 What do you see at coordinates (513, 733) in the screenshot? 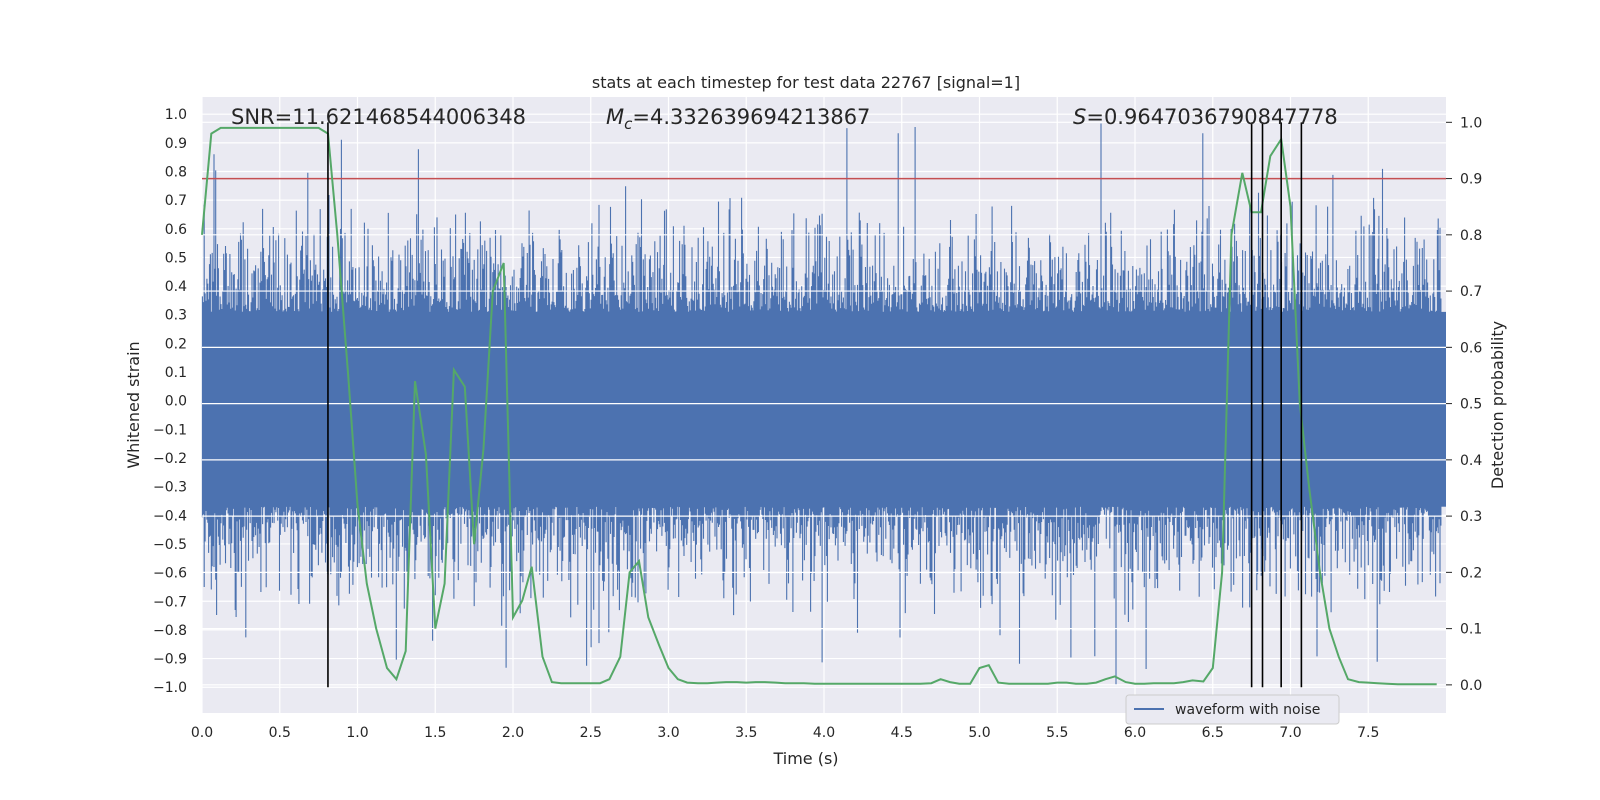
I see `x-tick-label: 2.0` at bounding box center [513, 733].